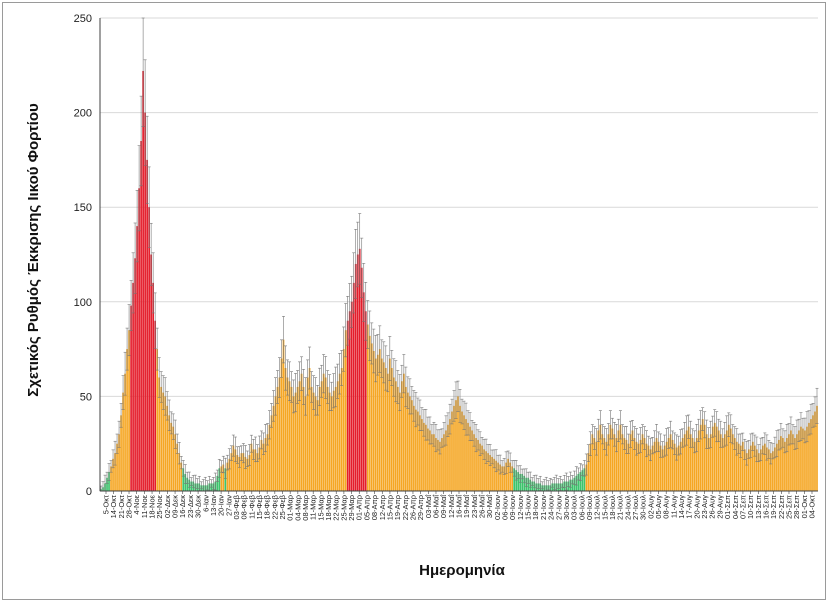 The height and width of the screenshot is (604, 830). Describe the element at coordinates (704, 507) in the screenshot. I see `x-tick-label: 23-Αυγ` at that location.